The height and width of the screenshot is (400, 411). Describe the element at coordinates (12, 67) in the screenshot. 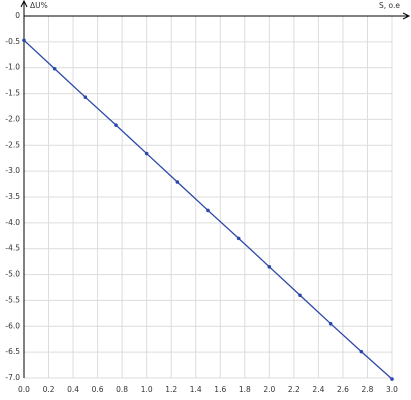

I see `y-tick-label: -1.0` at that location.